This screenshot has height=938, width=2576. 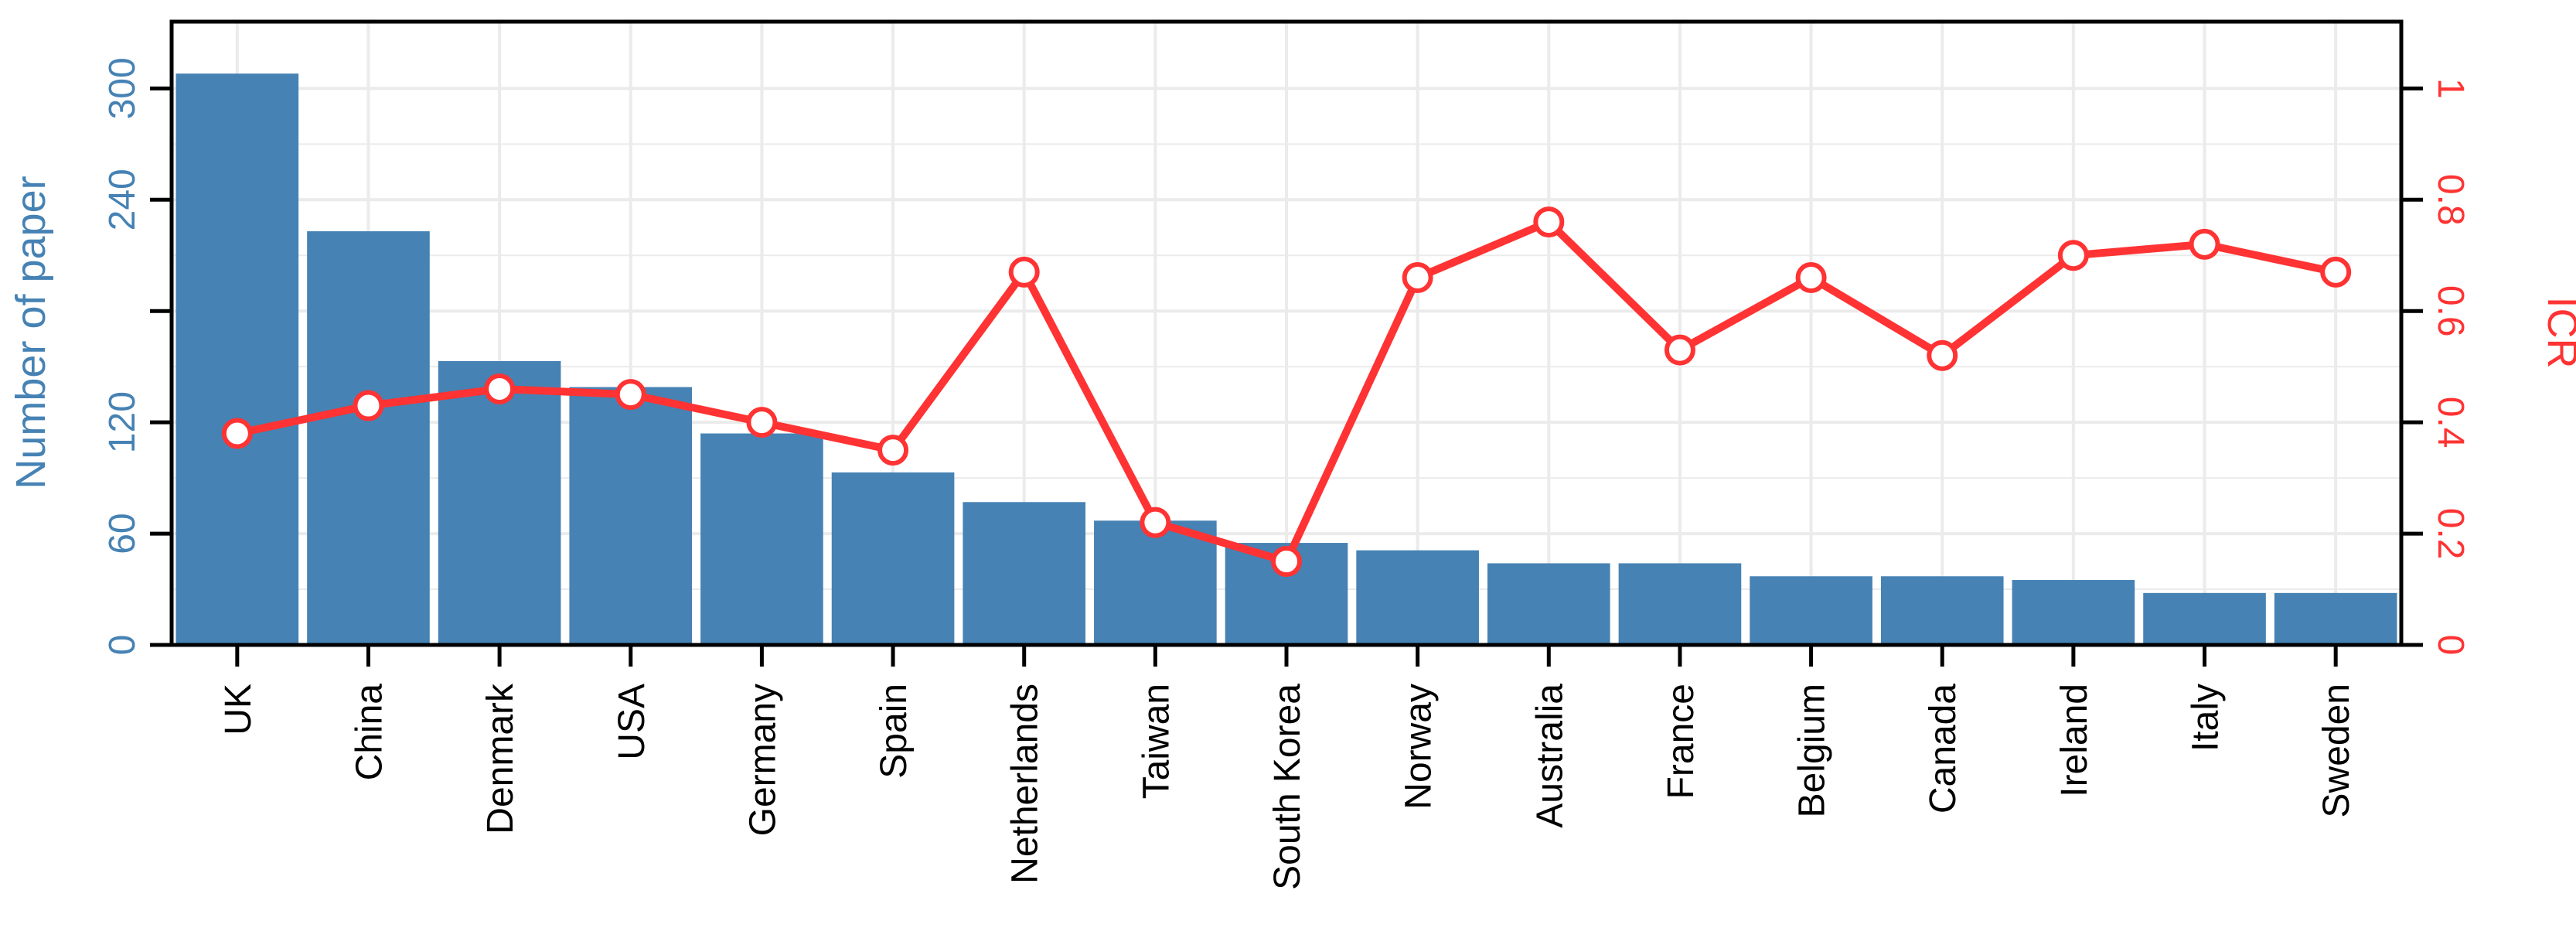 What do you see at coordinates (893, 558) in the screenshot?
I see `bar-spain` at bounding box center [893, 558].